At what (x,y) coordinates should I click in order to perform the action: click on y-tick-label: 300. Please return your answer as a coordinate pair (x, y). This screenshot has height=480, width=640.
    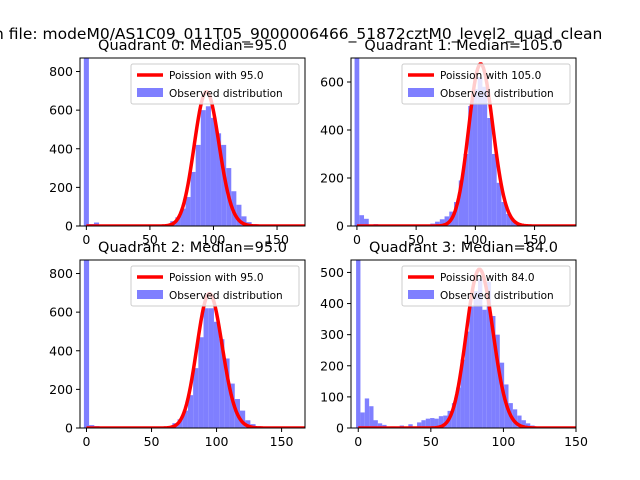
    Looking at the image, I should click on (332, 334).